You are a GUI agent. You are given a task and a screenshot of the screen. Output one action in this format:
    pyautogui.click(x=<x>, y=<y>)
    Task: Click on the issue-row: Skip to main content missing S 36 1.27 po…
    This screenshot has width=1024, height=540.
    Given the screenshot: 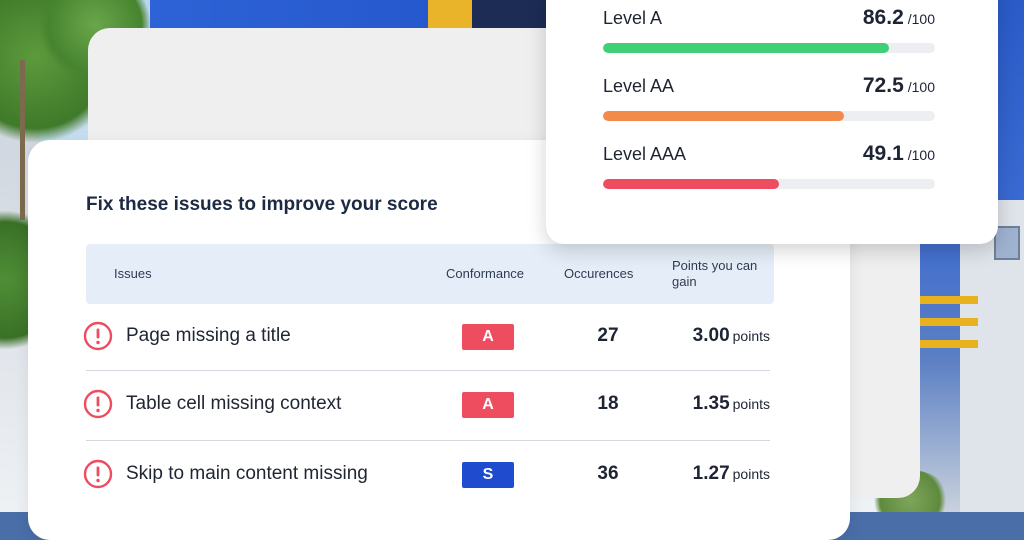 What is the action you would take?
    pyautogui.click(x=426, y=475)
    